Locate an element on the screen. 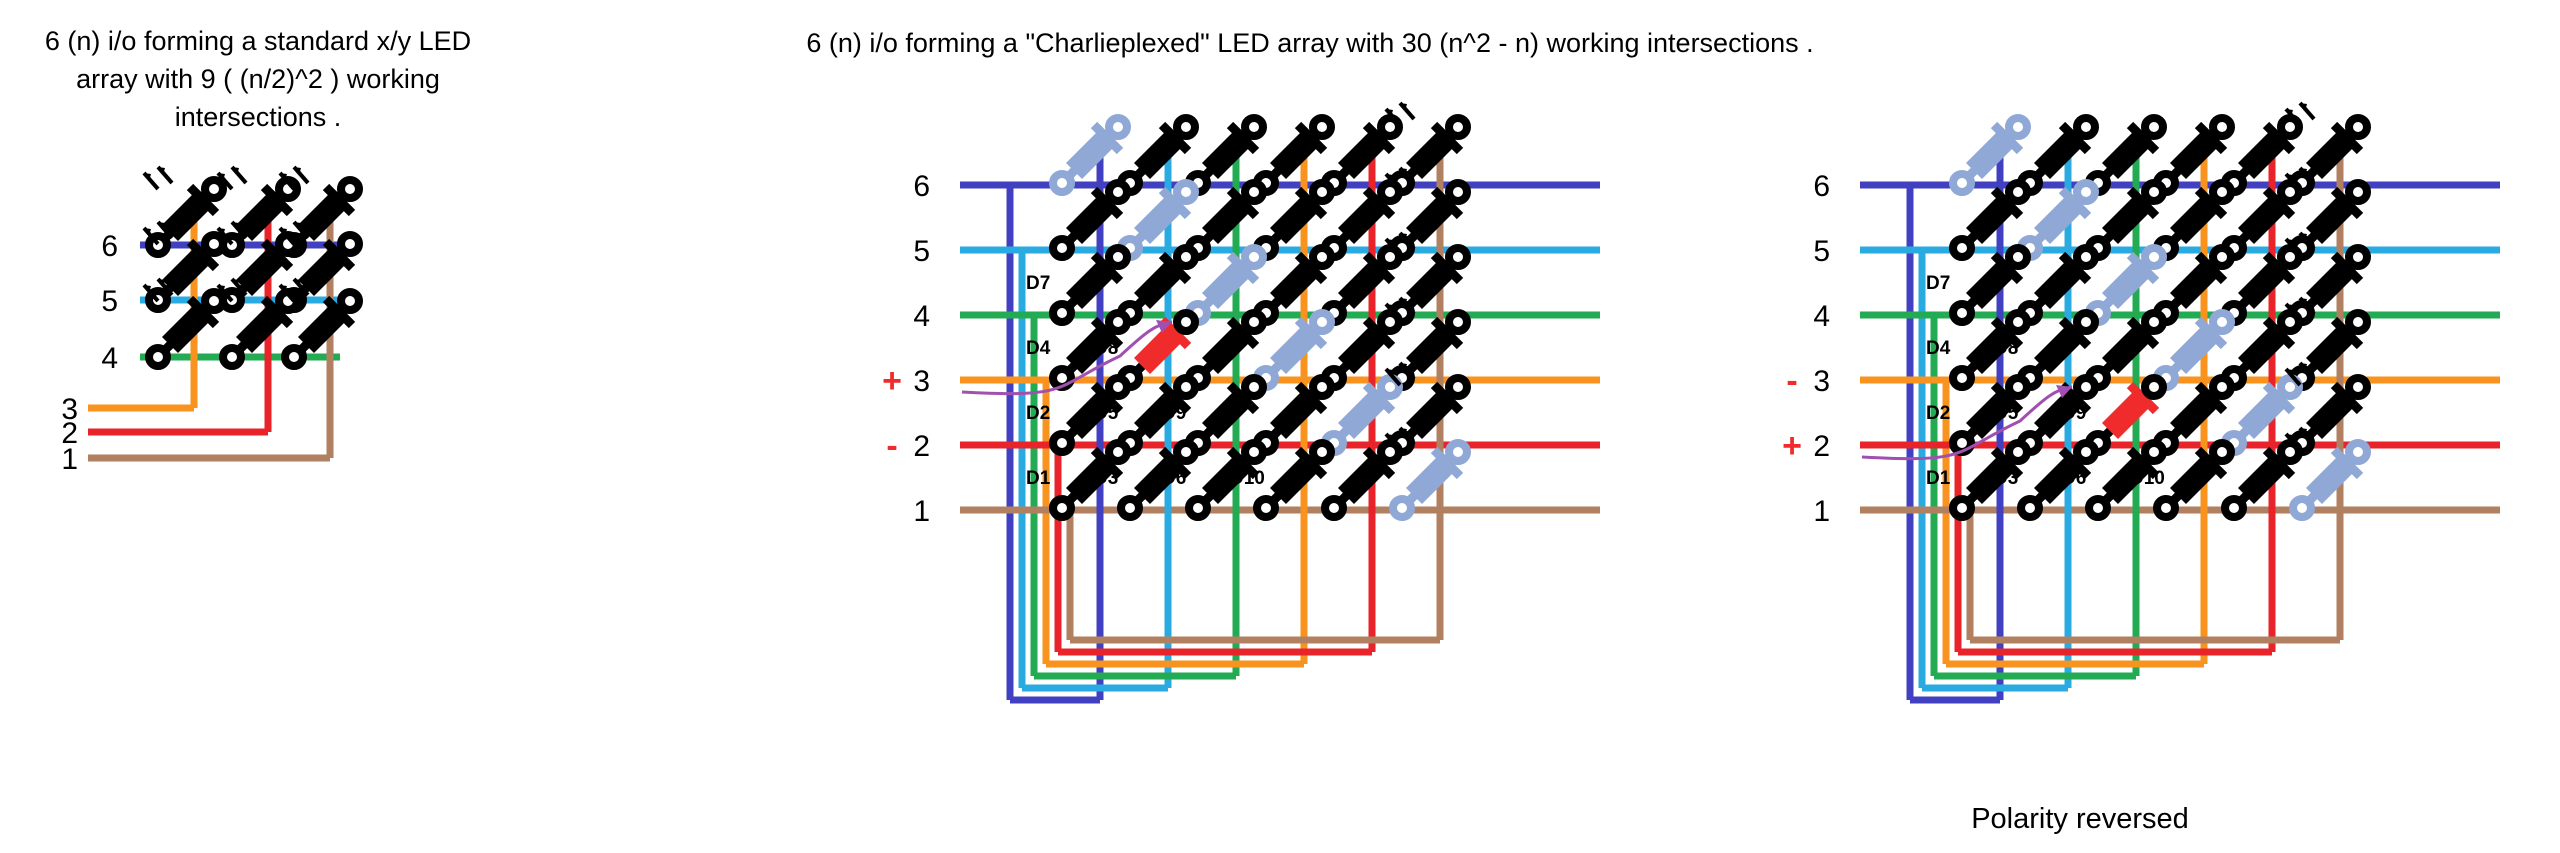 The image size is (2560, 853). middle-diode-label-D9: D9 is located at coordinates (1174, 413).